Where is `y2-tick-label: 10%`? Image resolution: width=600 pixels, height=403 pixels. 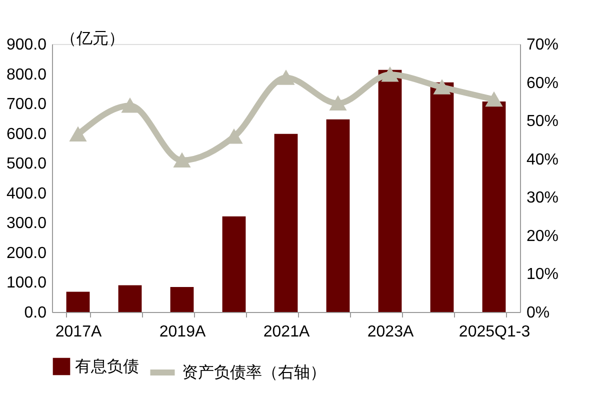
y2-tick-label: 10% is located at coordinates (542, 275).